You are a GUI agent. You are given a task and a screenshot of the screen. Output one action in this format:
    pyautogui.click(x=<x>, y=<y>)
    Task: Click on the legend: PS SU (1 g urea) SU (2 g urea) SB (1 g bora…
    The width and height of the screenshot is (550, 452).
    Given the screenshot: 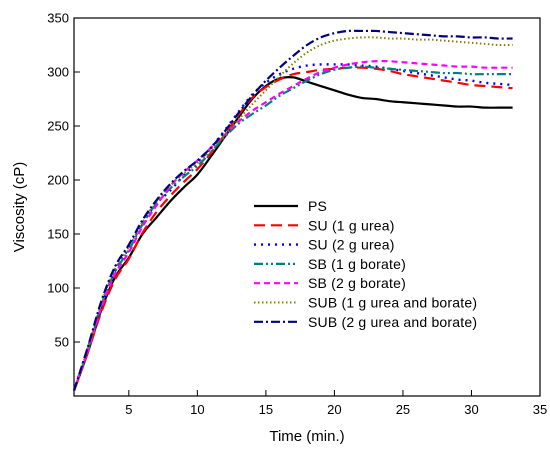 What is the action you would take?
    pyautogui.click(x=365, y=264)
    